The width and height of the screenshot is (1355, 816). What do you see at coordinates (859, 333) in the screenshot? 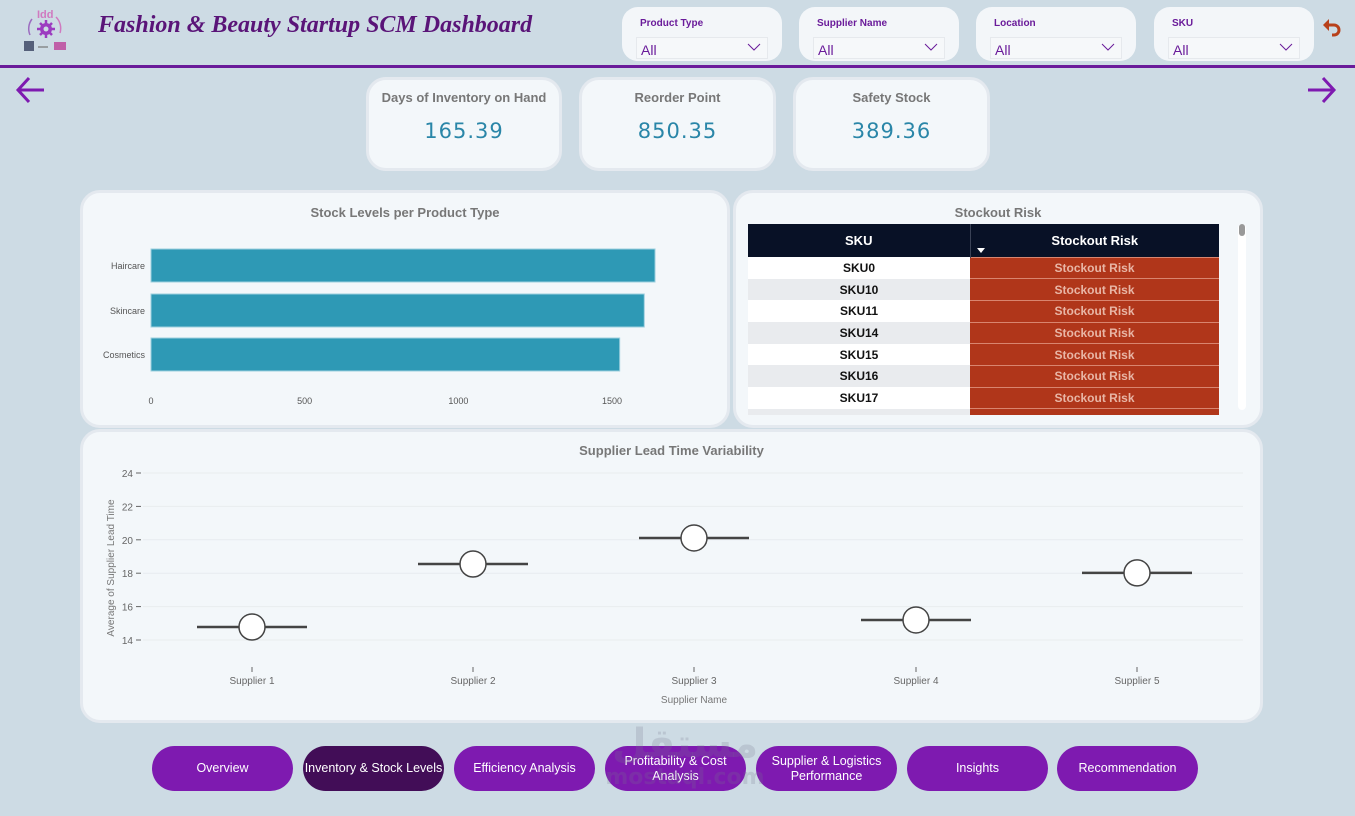
I see `sku-cell: SKU14` at bounding box center [859, 333].